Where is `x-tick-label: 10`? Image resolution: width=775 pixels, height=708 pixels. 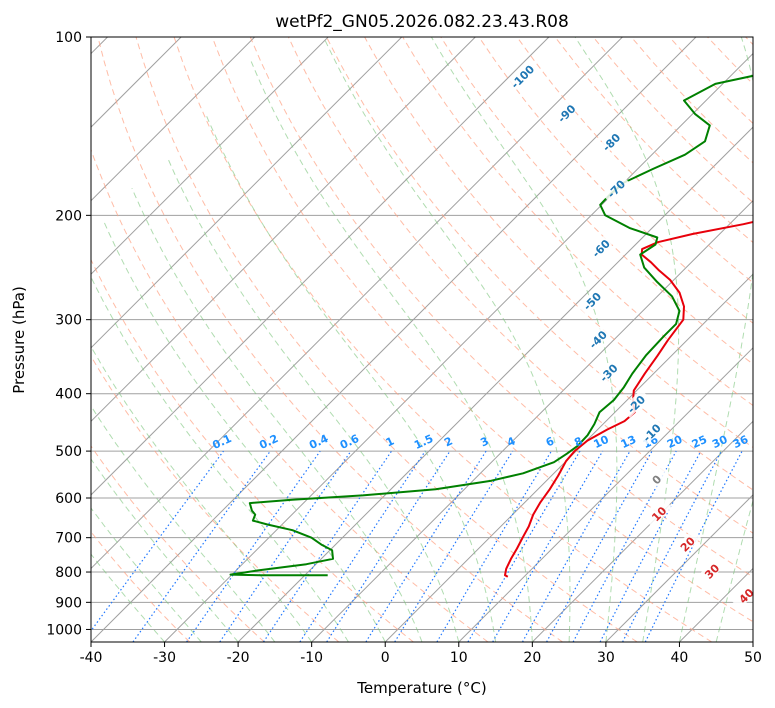
x-tick-label: 10 is located at coordinates (459, 658).